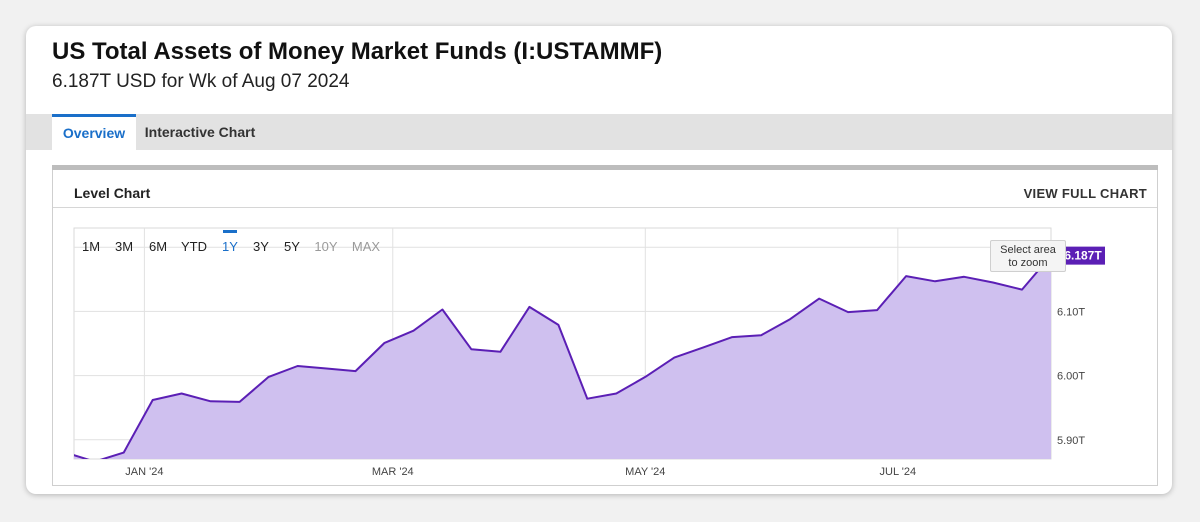  What do you see at coordinates (366, 246) in the screenshot?
I see `range-button-max: MAX` at bounding box center [366, 246].